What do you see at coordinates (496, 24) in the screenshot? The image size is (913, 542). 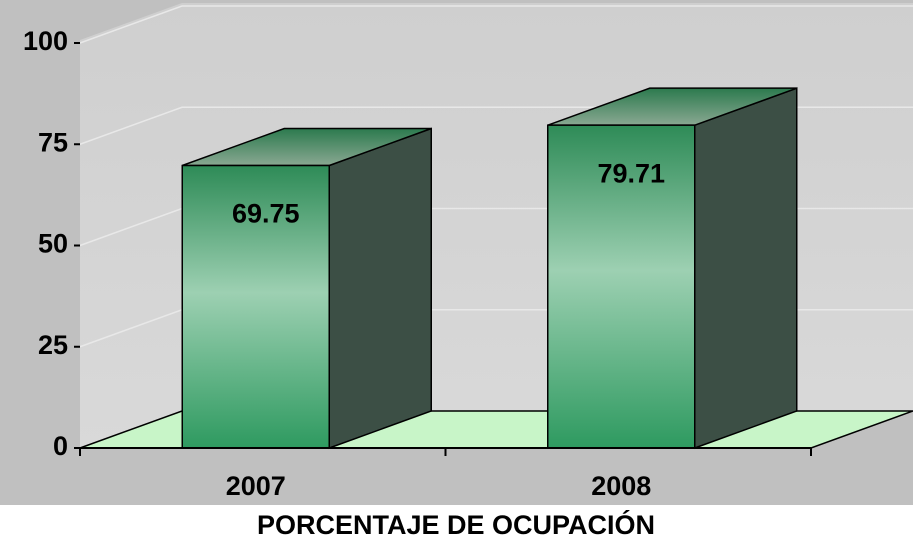 I see `grid-line` at bounding box center [496, 24].